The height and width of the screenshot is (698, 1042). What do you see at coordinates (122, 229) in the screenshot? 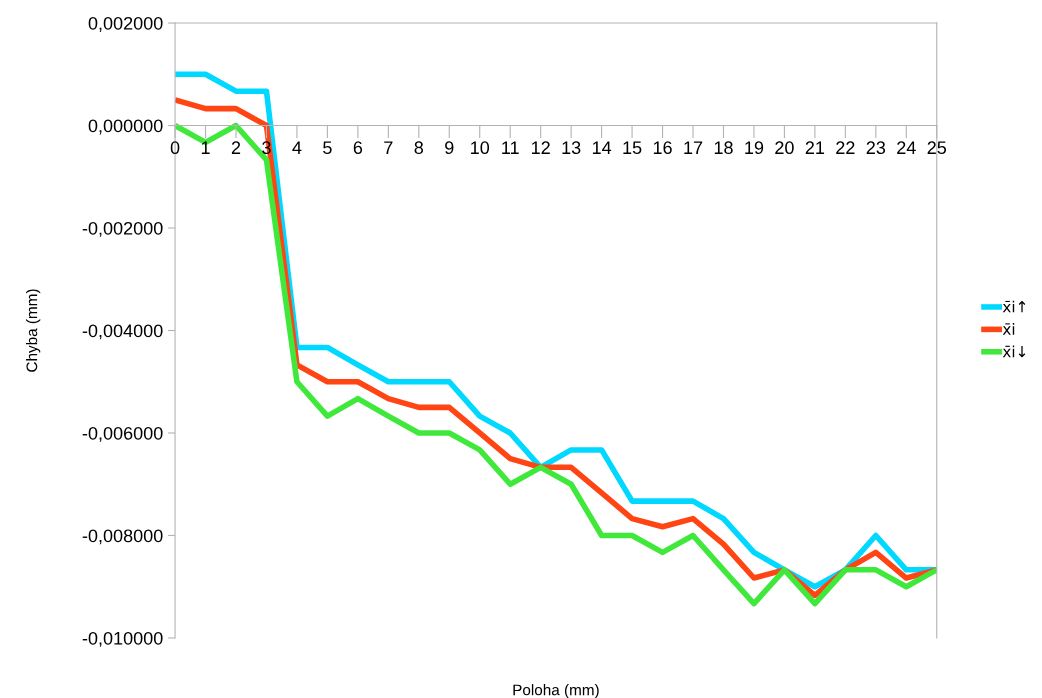
I see `y-tick-label: -0,002000` at bounding box center [122, 229].